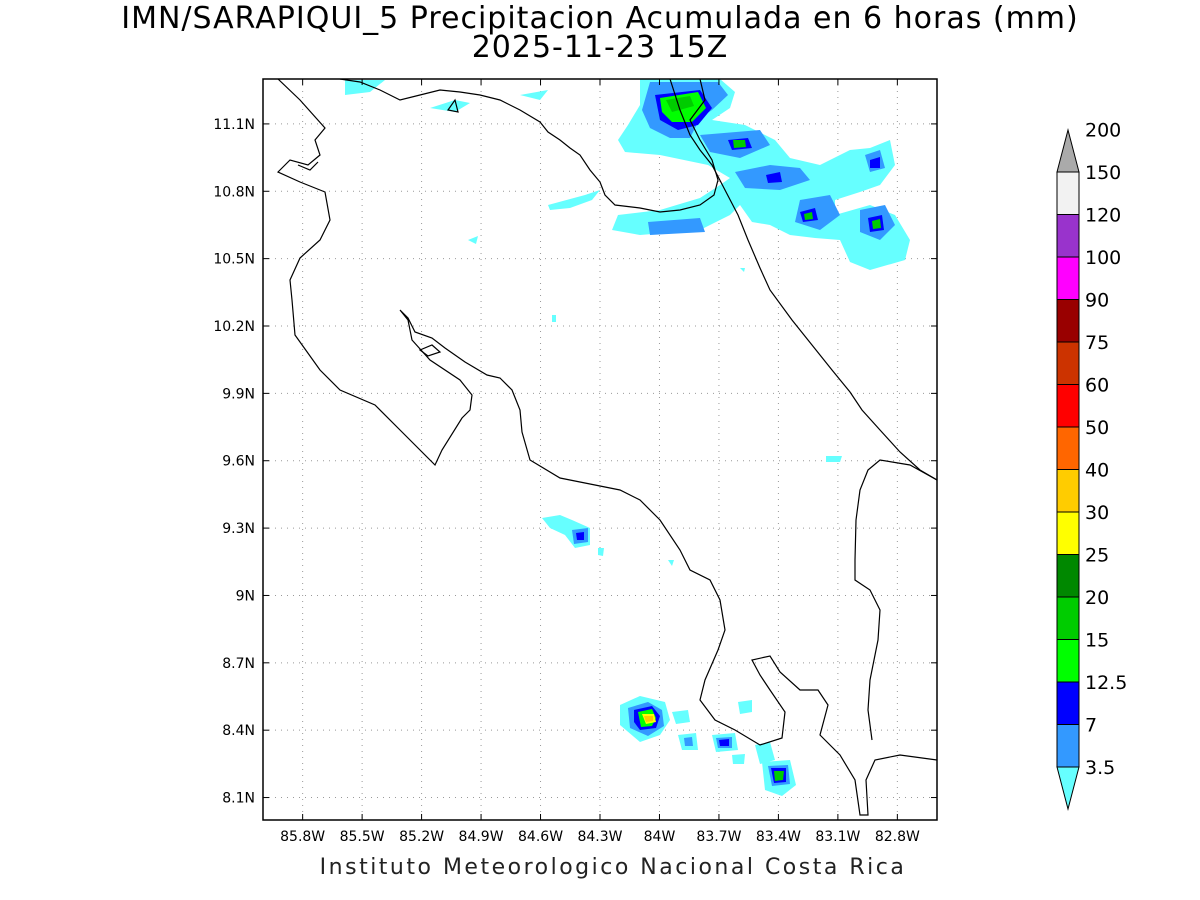 The width and height of the screenshot is (1200, 900). What do you see at coordinates (234, 125) in the screenshot?
I see `y-tick-label: 11.1N` at bounding box center [234, 125].